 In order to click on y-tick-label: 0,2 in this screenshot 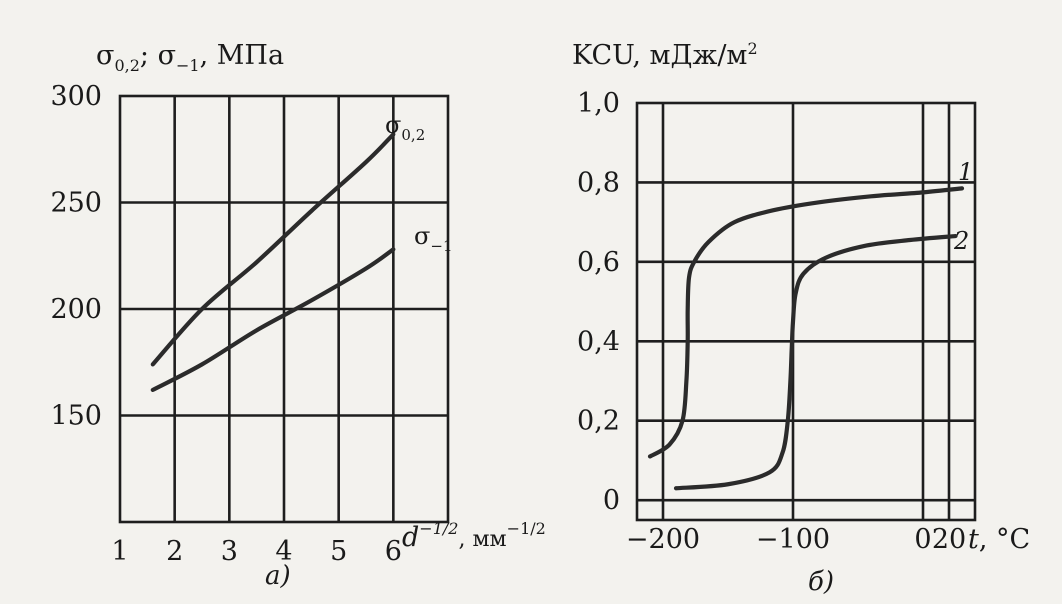, I will do `click(598, 421)`.